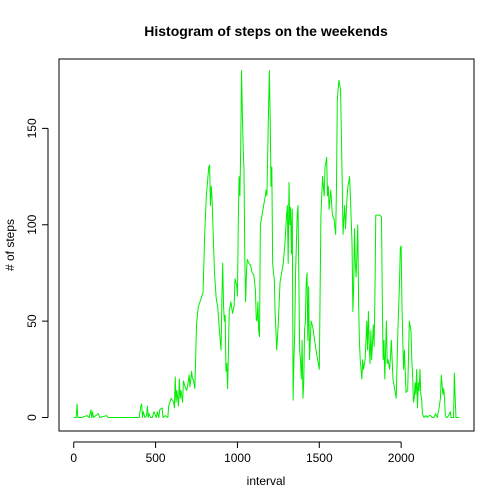 This screenshot has height=504, width=504. Describe the element at coordinates (32, 128) in the screenshot. I see `y-tick-label: 150` at that location.